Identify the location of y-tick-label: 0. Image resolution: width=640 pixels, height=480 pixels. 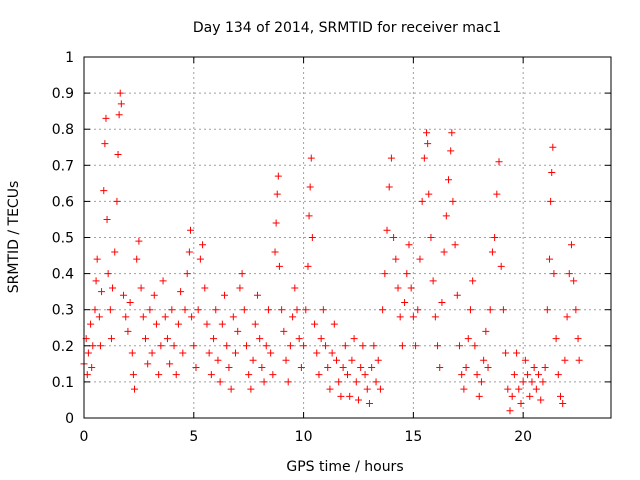
(69, 419).